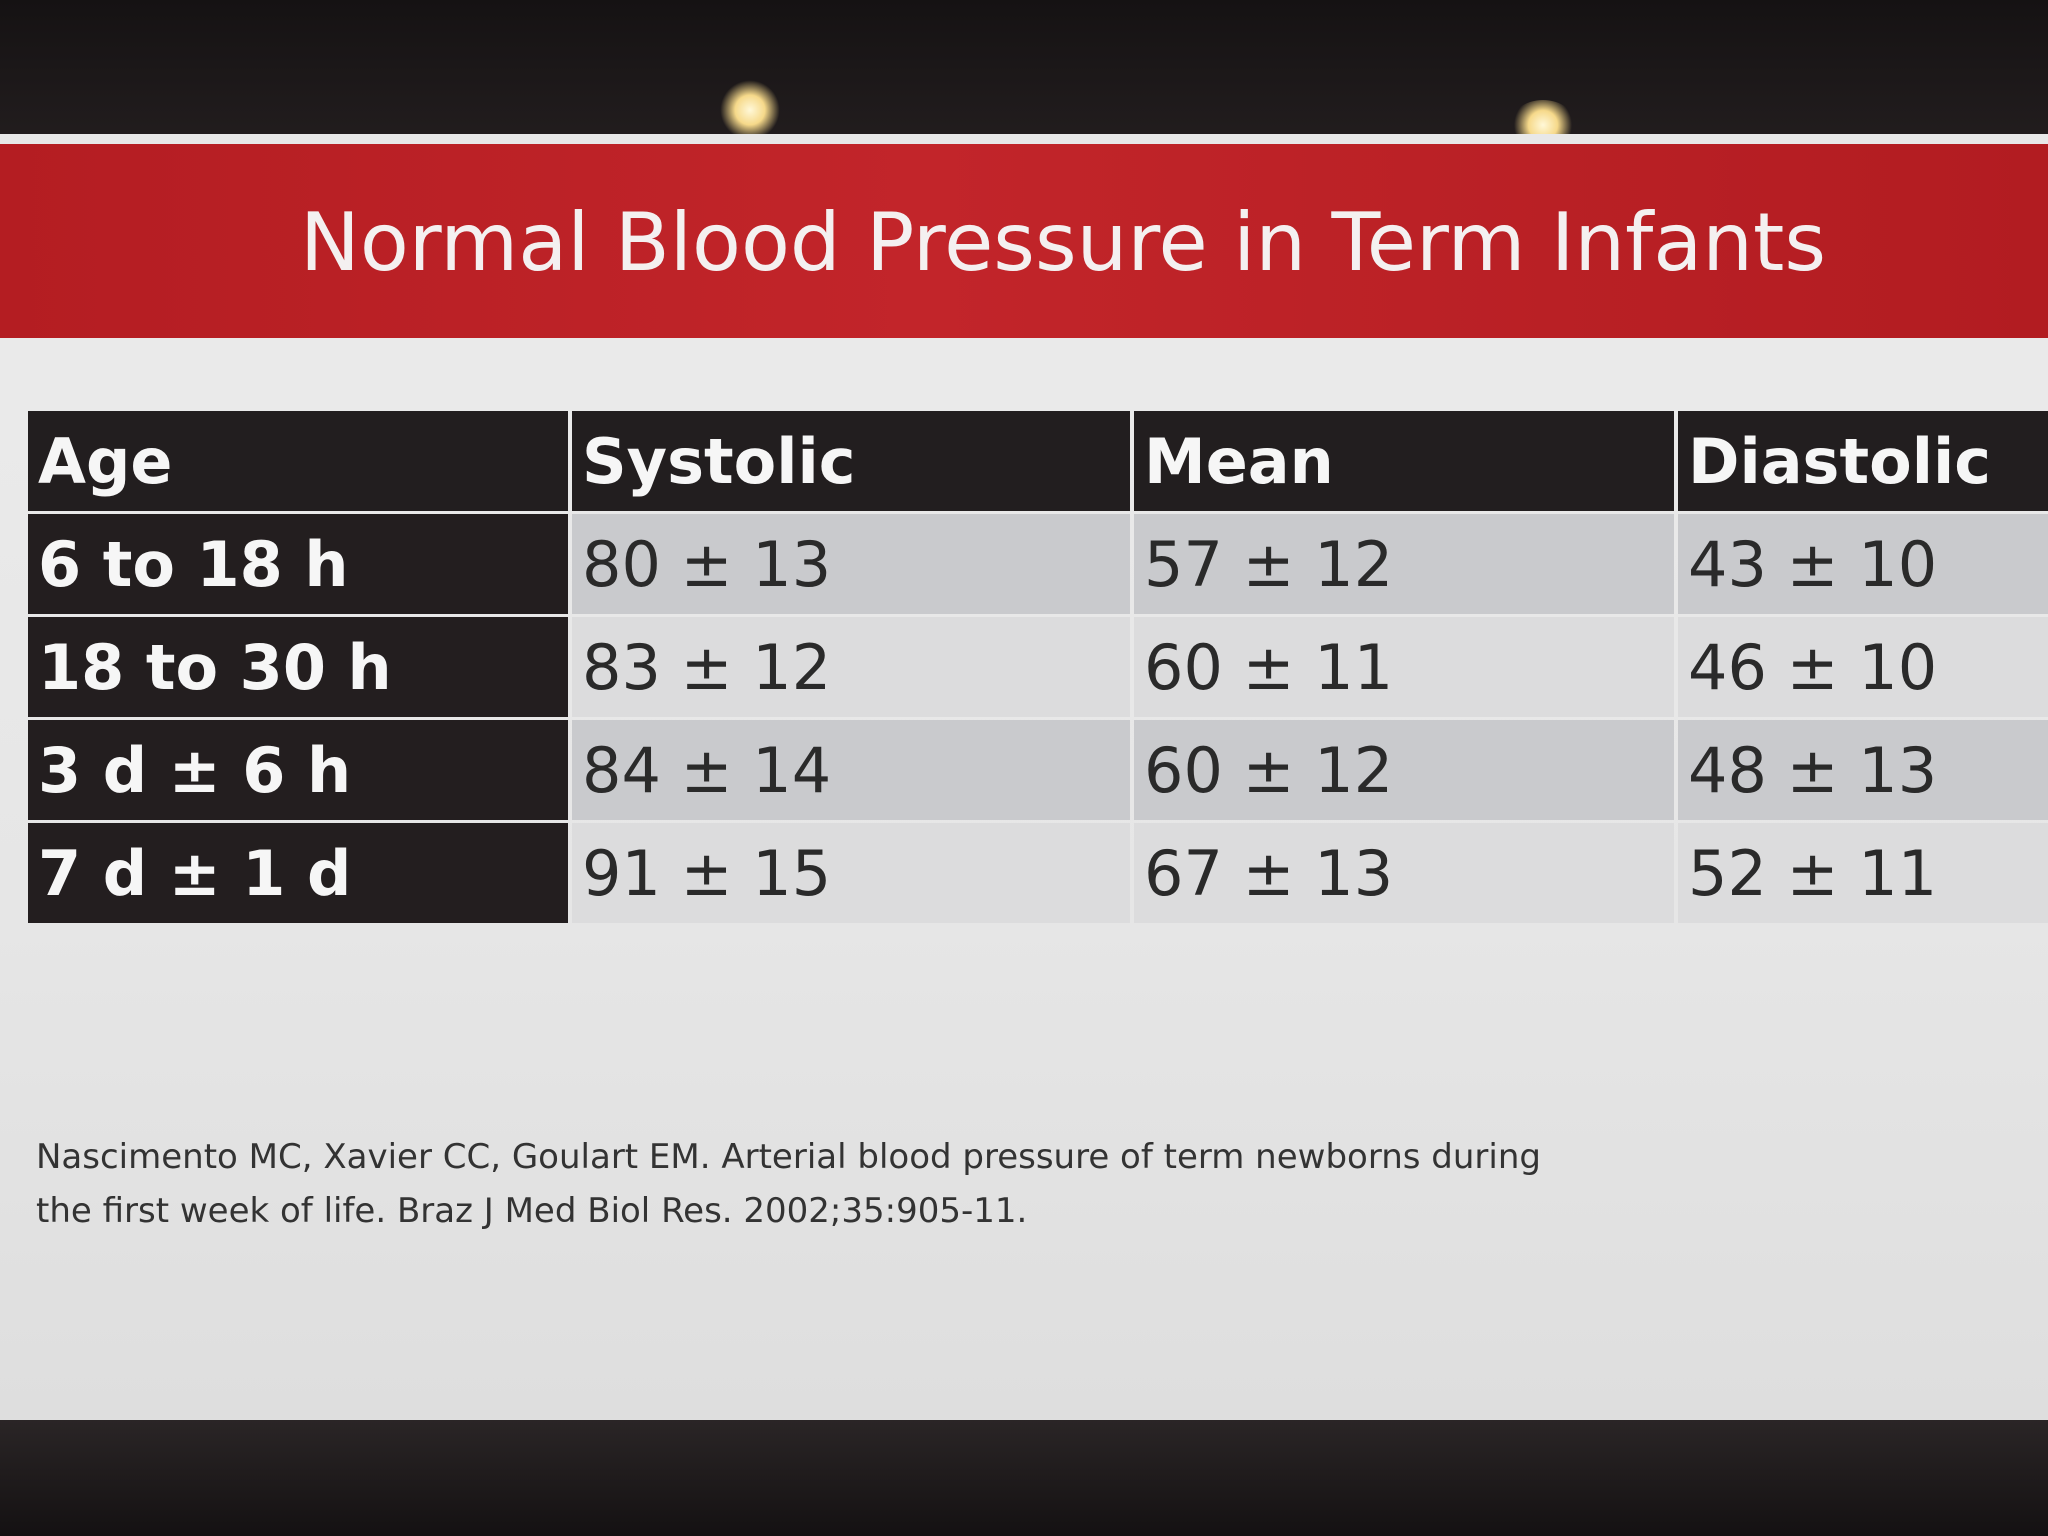 The height and width of the screenshot is (1536, 2048). What do you see at coordinates (1404, 461) in the screenshot?
I see `column-header-mean: Mean` at bounding box center [1404, 461].